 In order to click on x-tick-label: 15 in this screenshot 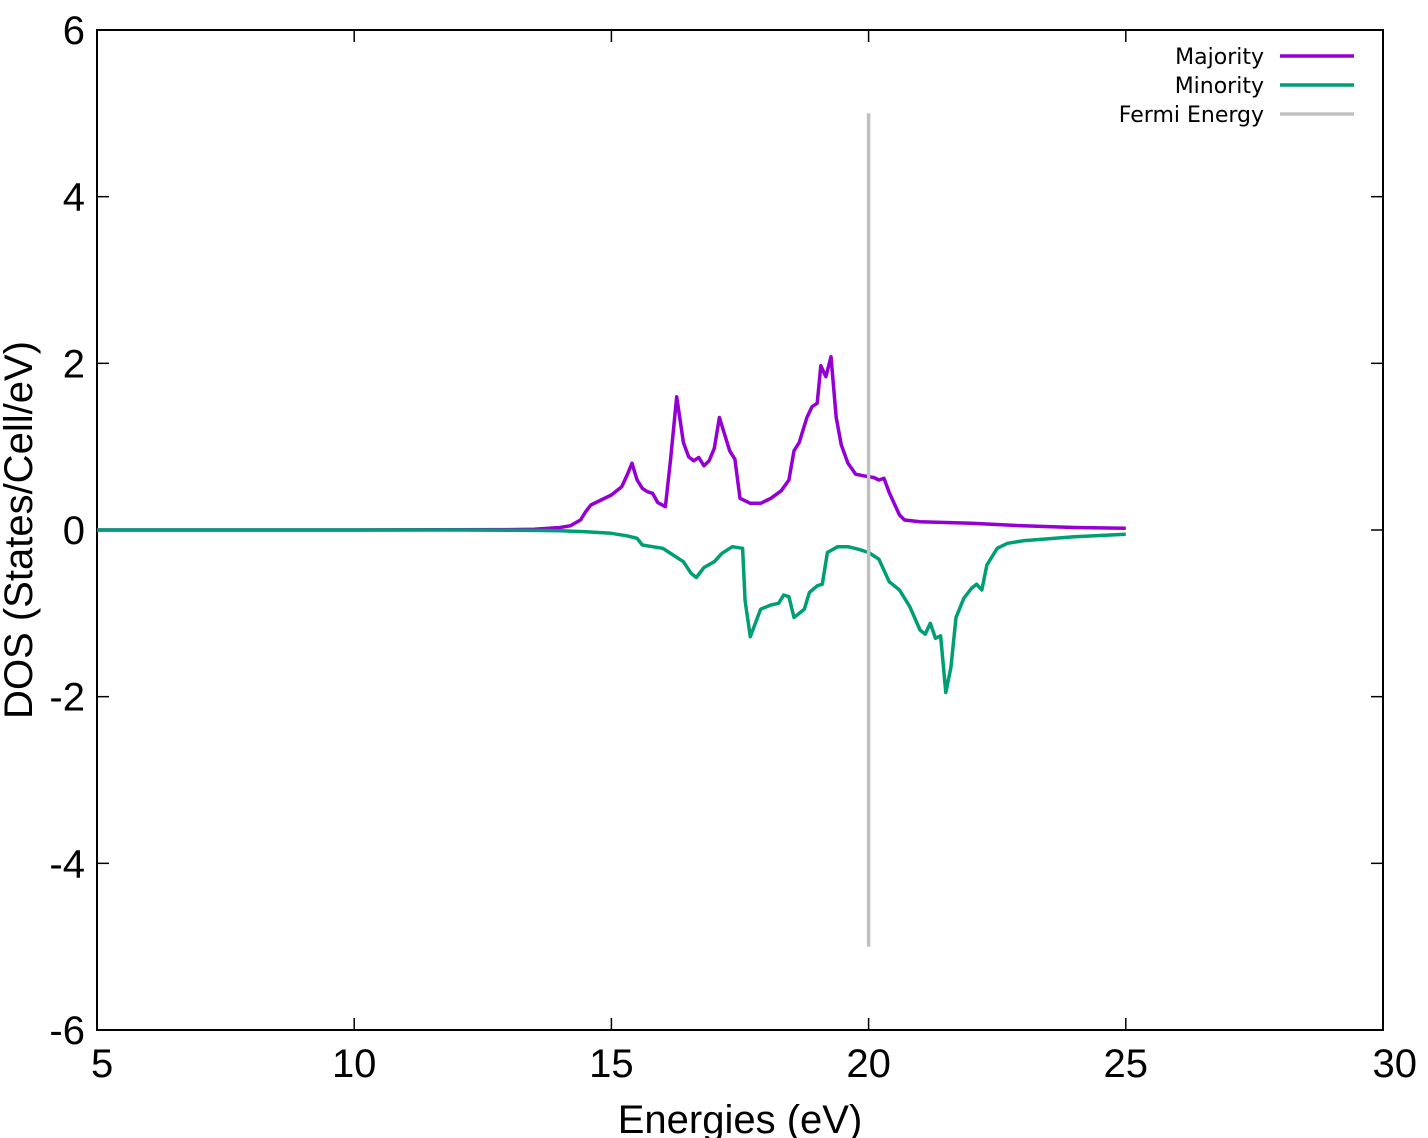, I will do `click(611, 1064)`.